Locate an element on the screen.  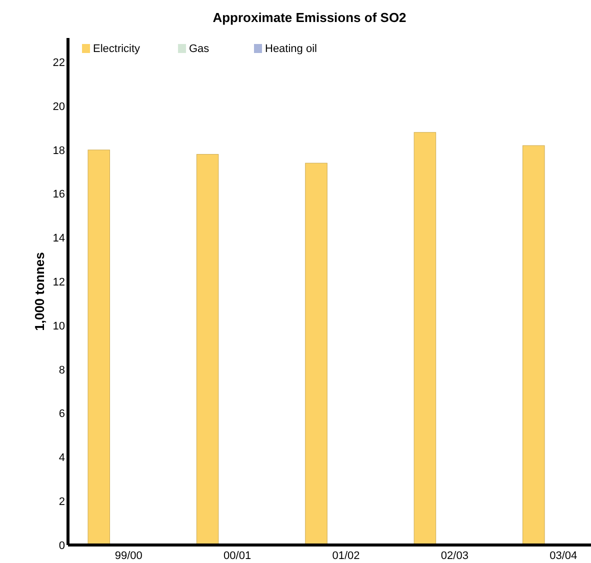
y-tick-label: 2 is located at coordinates (61, 502).